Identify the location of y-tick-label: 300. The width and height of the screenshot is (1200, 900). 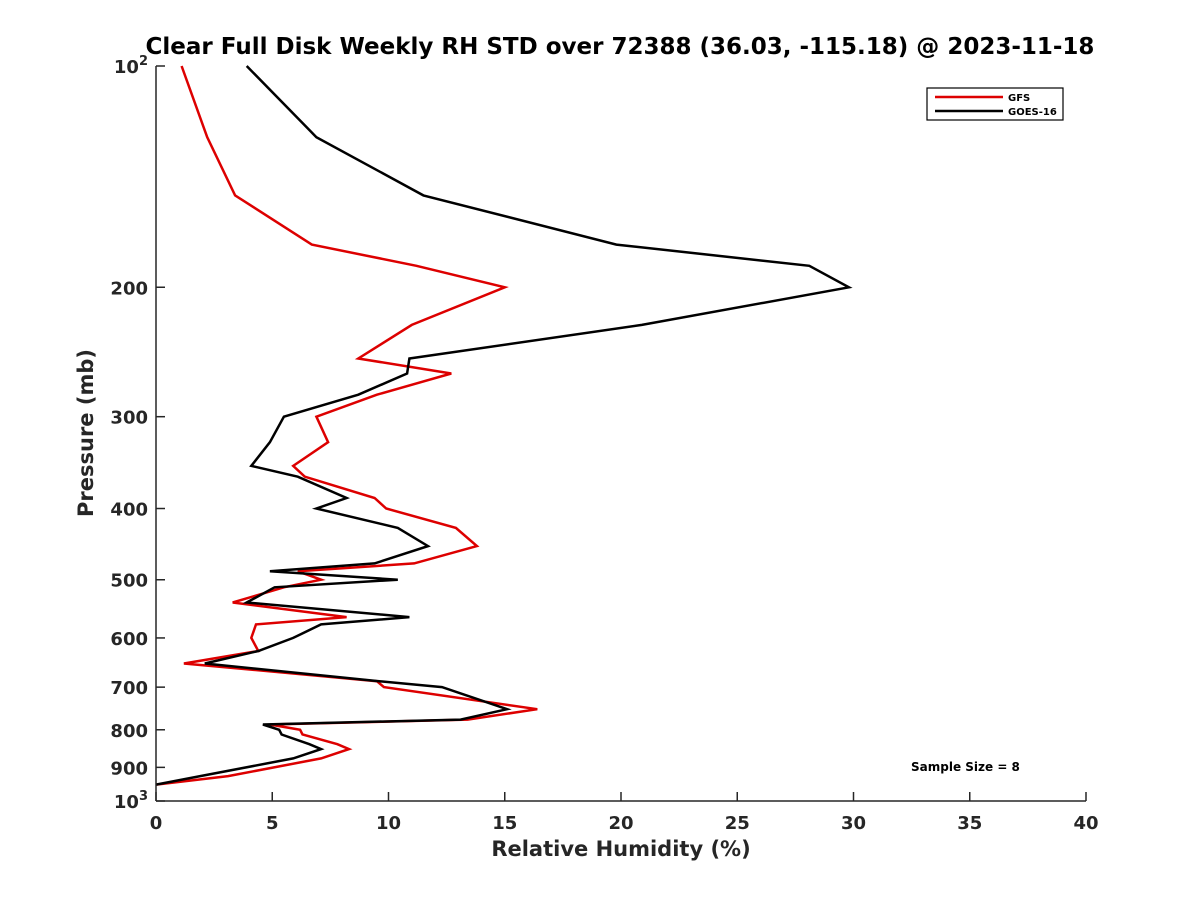
(129, 418).